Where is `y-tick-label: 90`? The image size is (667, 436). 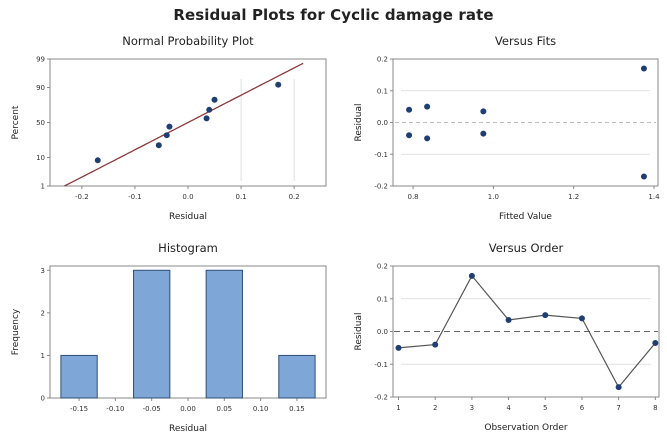 y-tick-label: 90 is located at coordinates (40, 88).